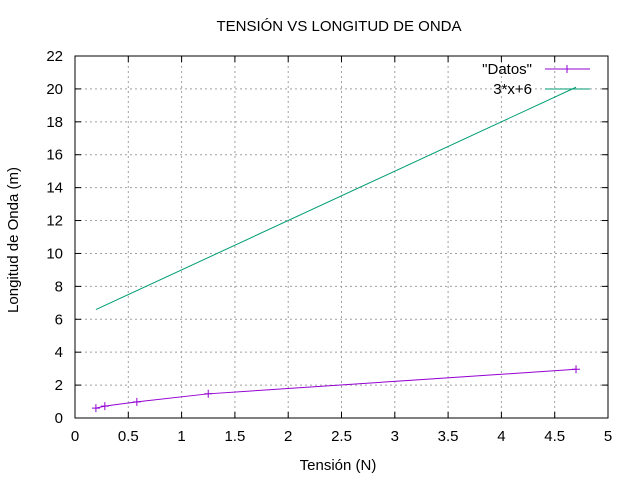  I want to click on x-tick-label: 1.5, so click(234, 436).